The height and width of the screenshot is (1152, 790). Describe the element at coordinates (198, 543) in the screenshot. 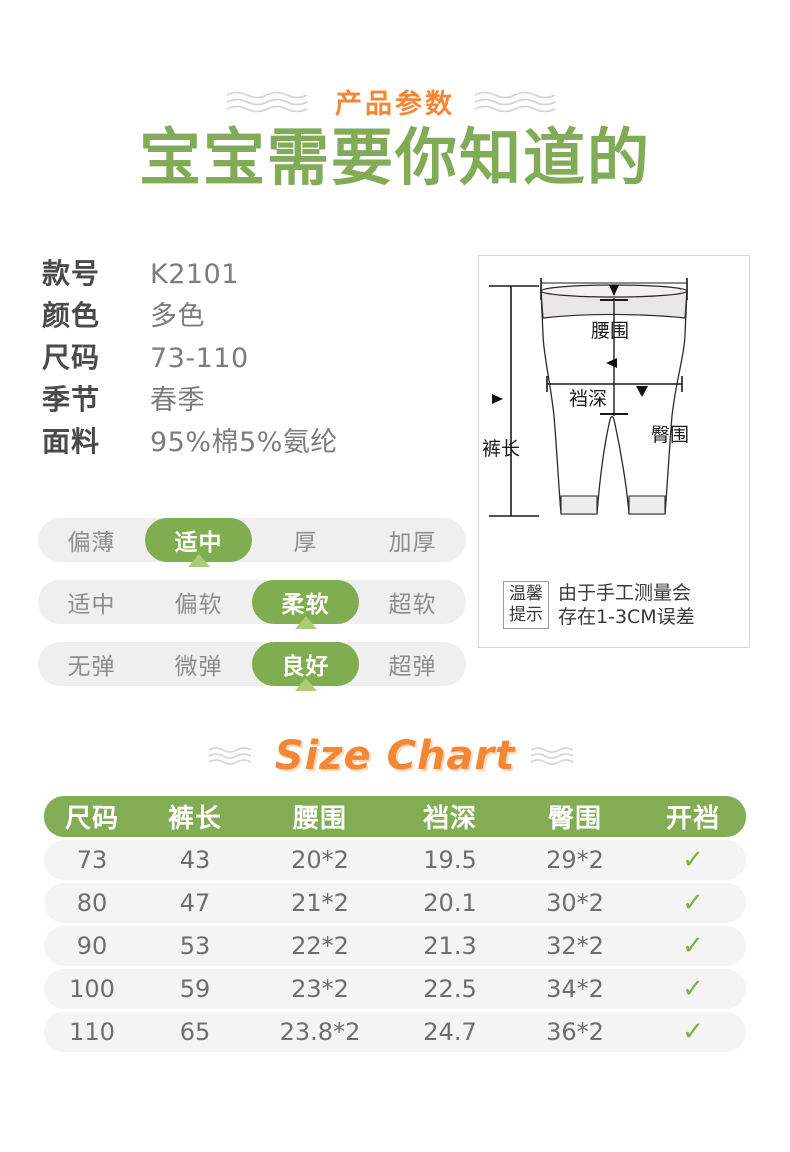

I see `rating-option-selected: 适中` at that location.